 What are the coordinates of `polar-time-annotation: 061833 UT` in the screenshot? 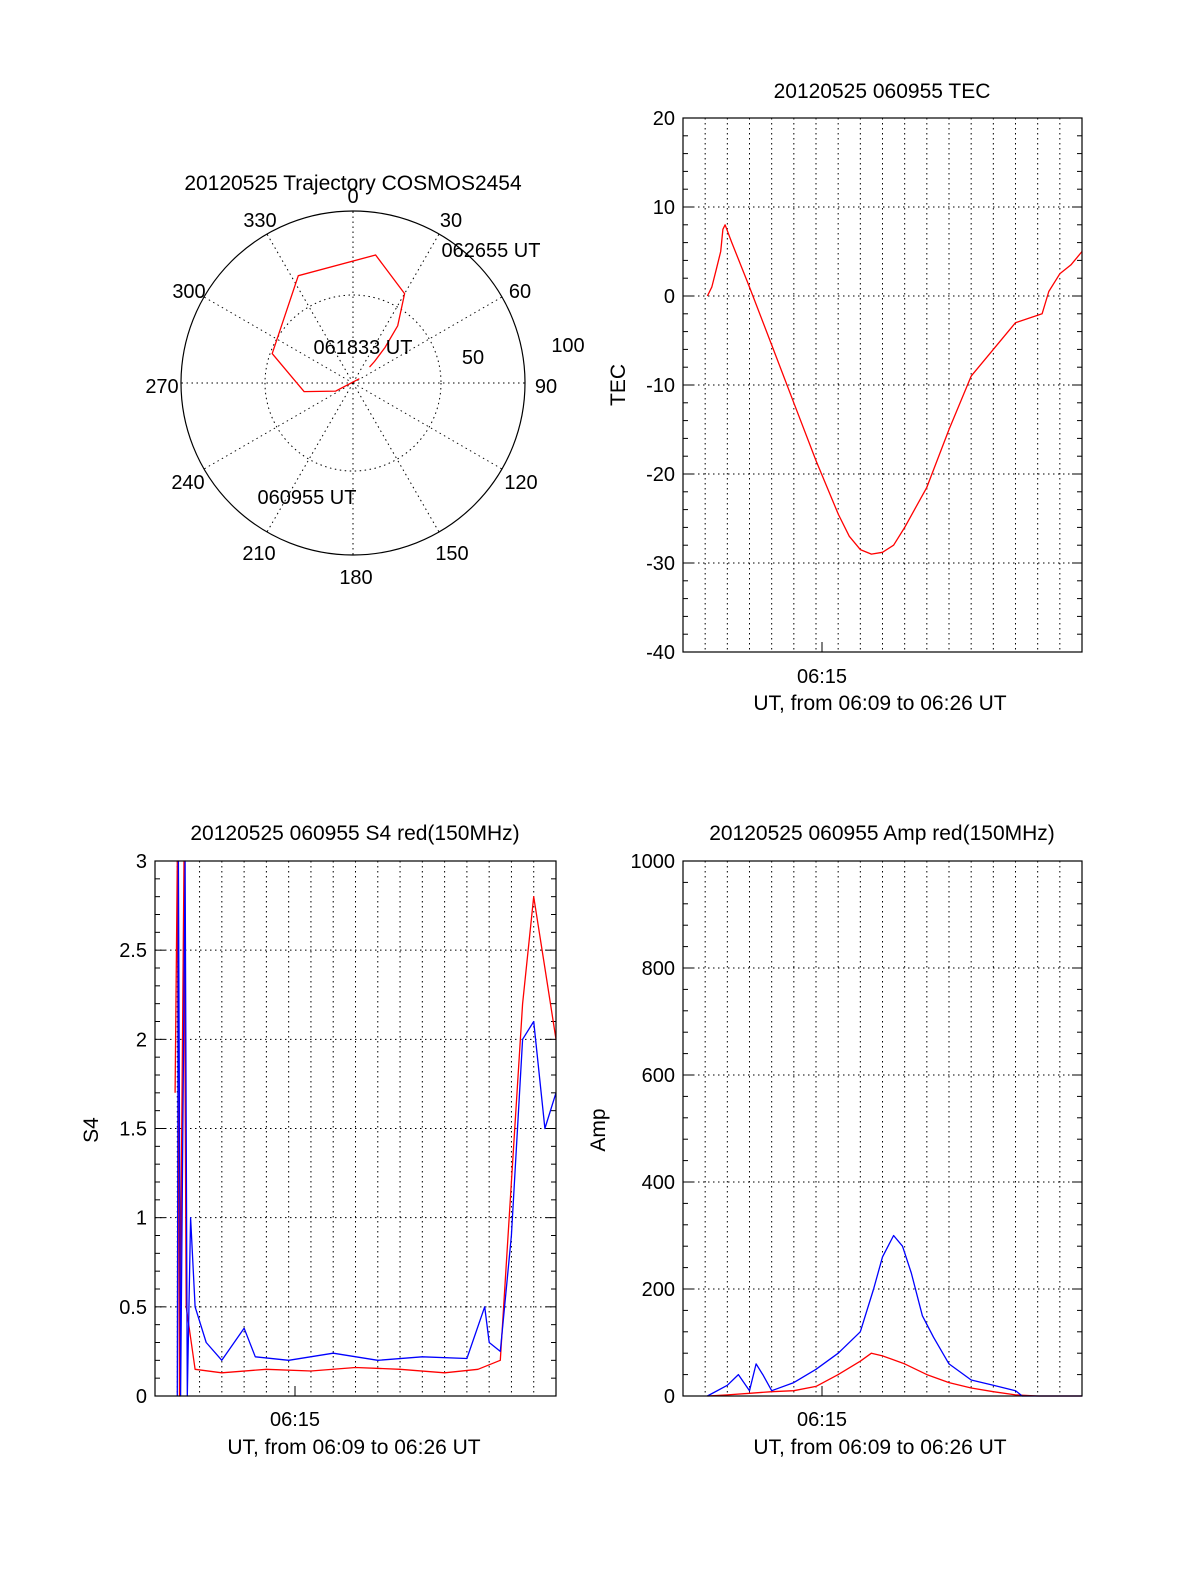 It's located at (363, 348).